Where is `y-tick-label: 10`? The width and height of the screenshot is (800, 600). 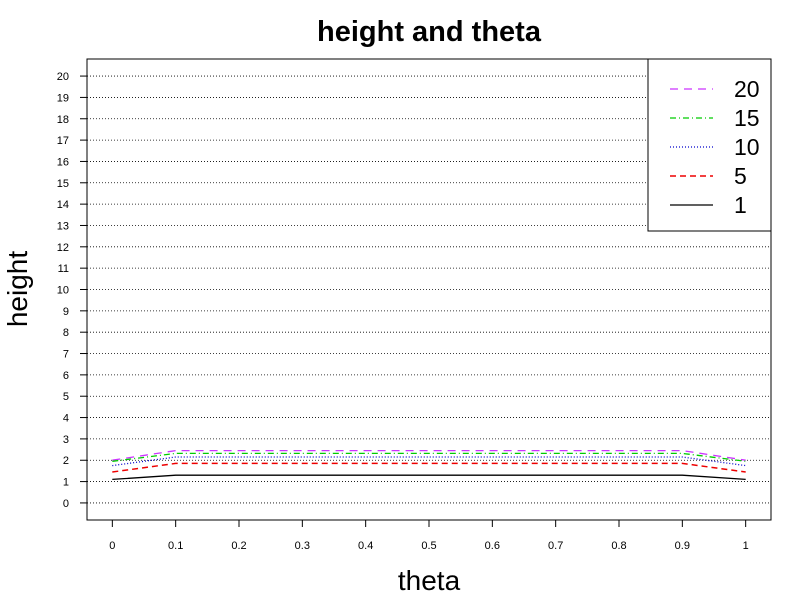 y-tick-label: 10 is located at coordinates (63, 291).